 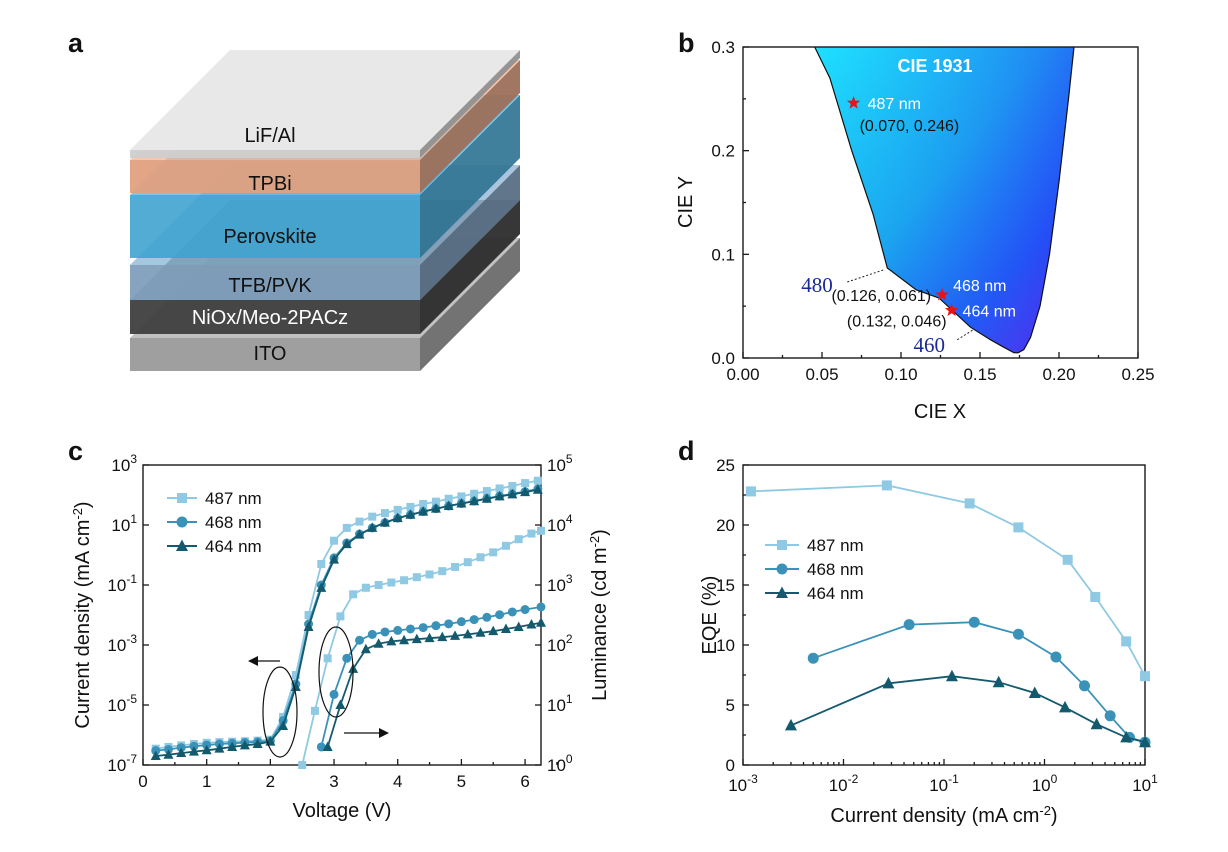 What do you see at coordinates (76, 43) in the screenshot?
I see `panel-label-a: a` at bounding box center [76, 43].